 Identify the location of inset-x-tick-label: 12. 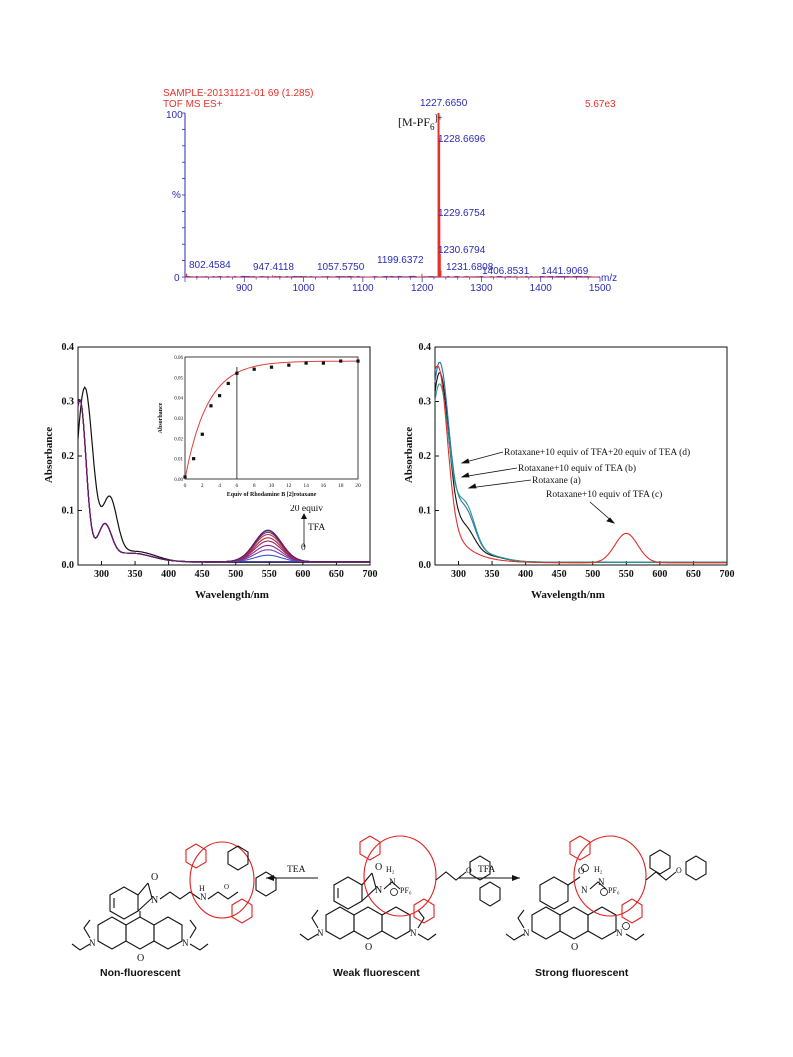
(289, 486).